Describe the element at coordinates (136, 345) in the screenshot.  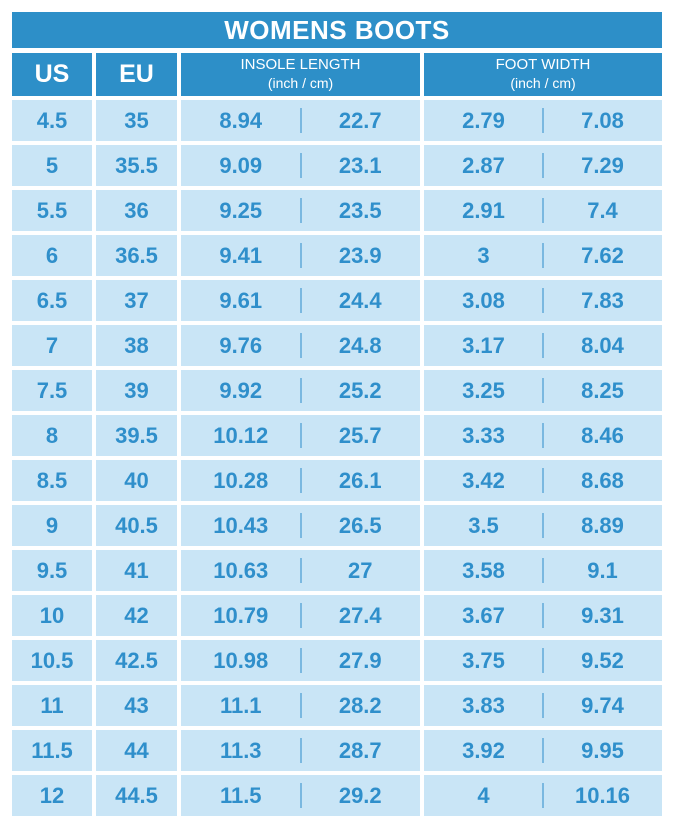
I see `eu-size-cell: 38` at that location.